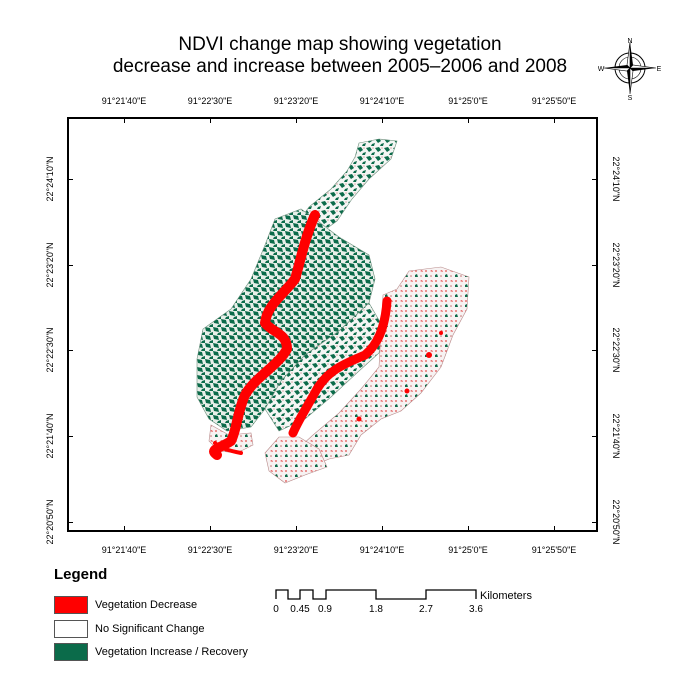 This screenshot has width=680, height=680. Describe the element at coordinates (476, 609) in the screenshot. I see `scale-bar-label: 3.6` at that location.